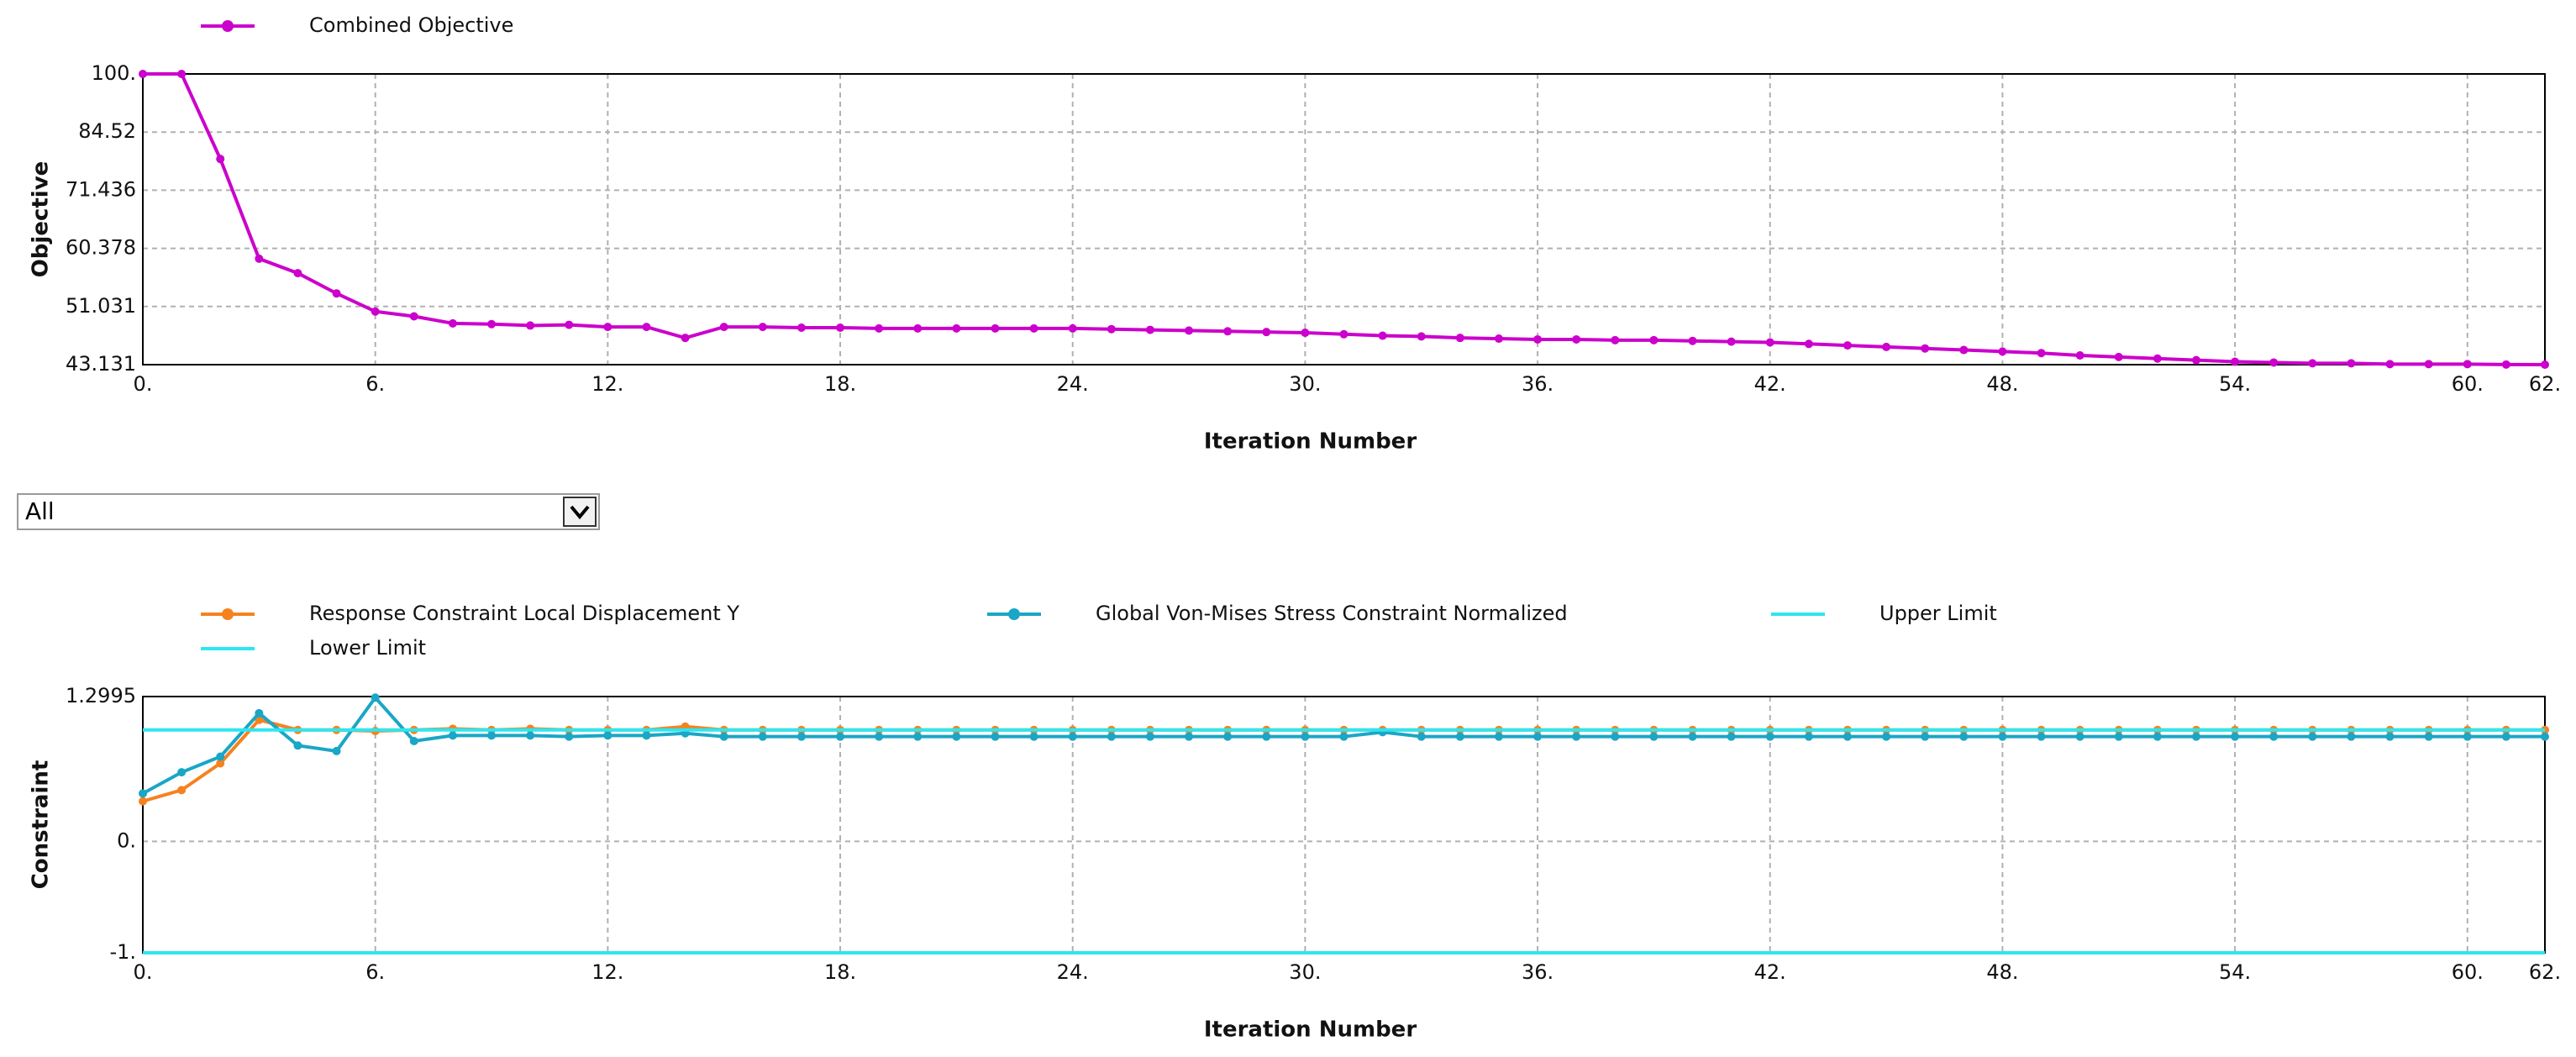  I want to click on series-line, so click(1343, 745).